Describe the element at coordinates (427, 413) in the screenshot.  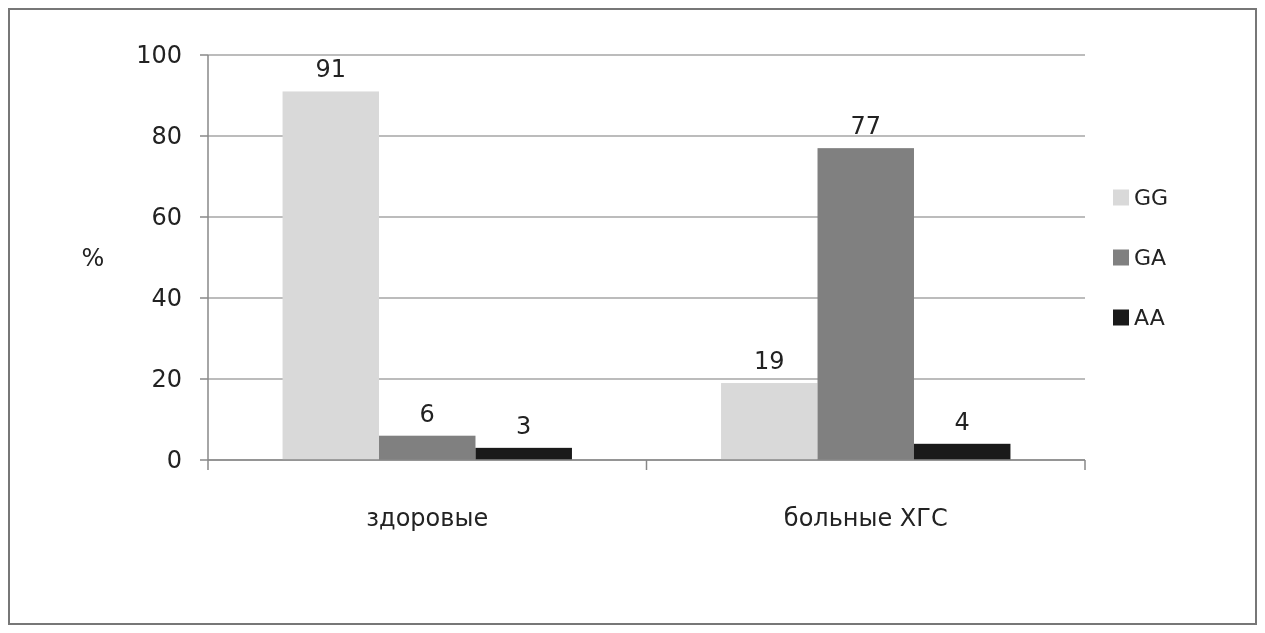
I see `data-label: 6` at that location.